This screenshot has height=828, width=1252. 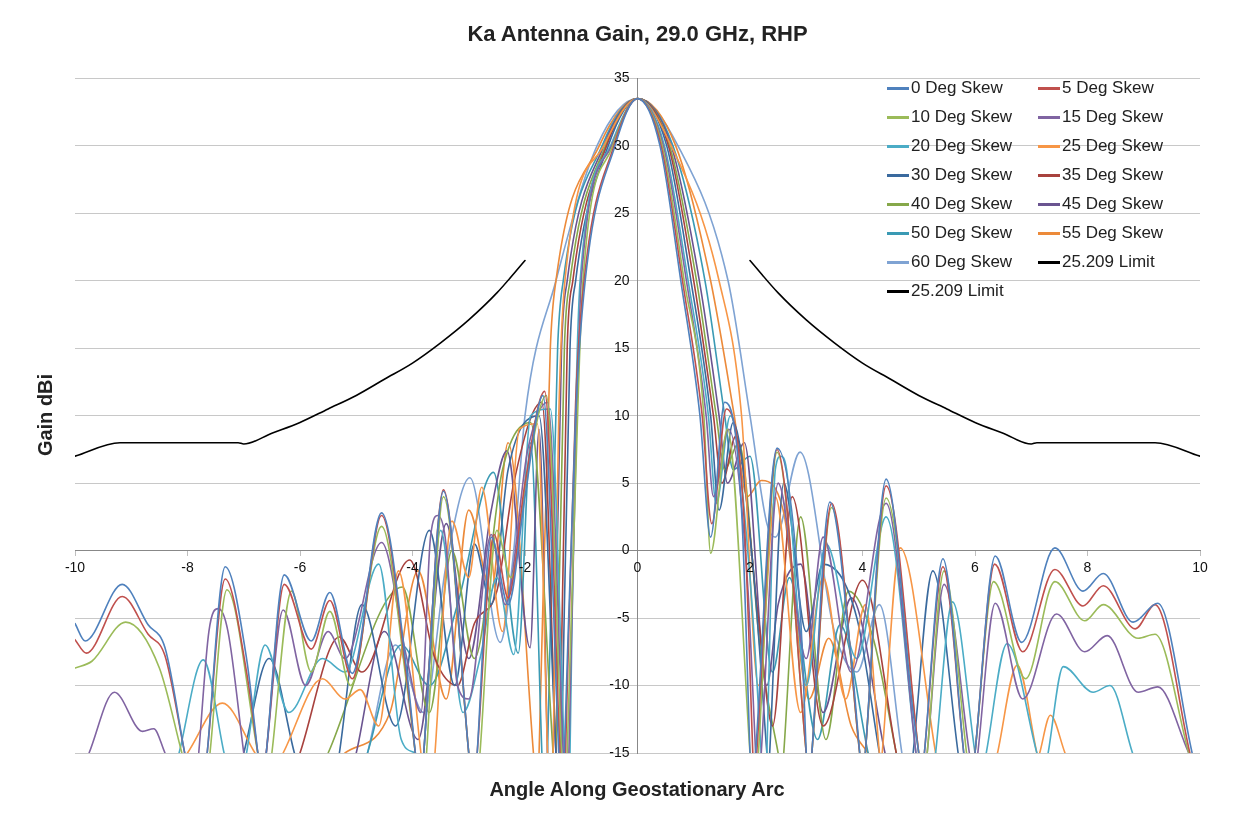 I want to click on legend-label: 15 Deg Skew, so click(x=1113, y=117).